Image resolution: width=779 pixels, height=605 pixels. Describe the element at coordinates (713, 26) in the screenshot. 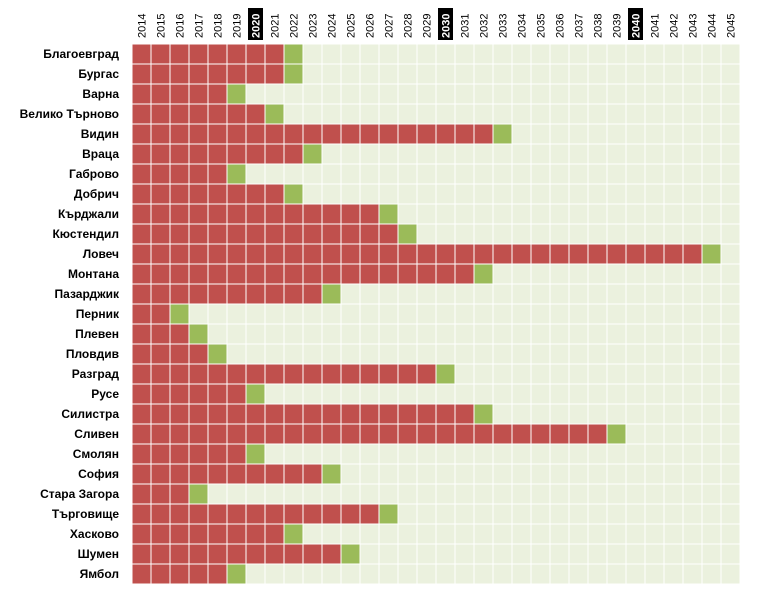

I see `year-label: 2044` at that location.